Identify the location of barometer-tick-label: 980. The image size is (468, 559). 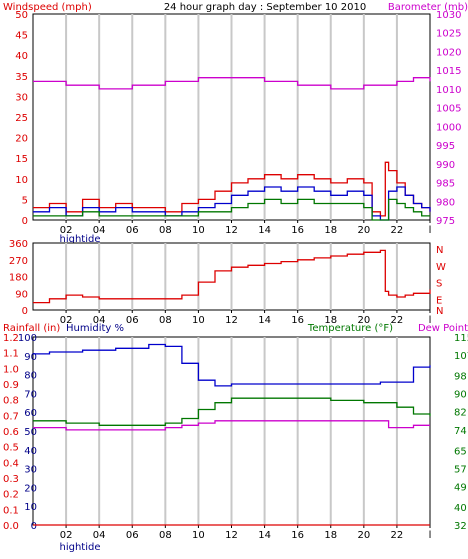
(445, 202).